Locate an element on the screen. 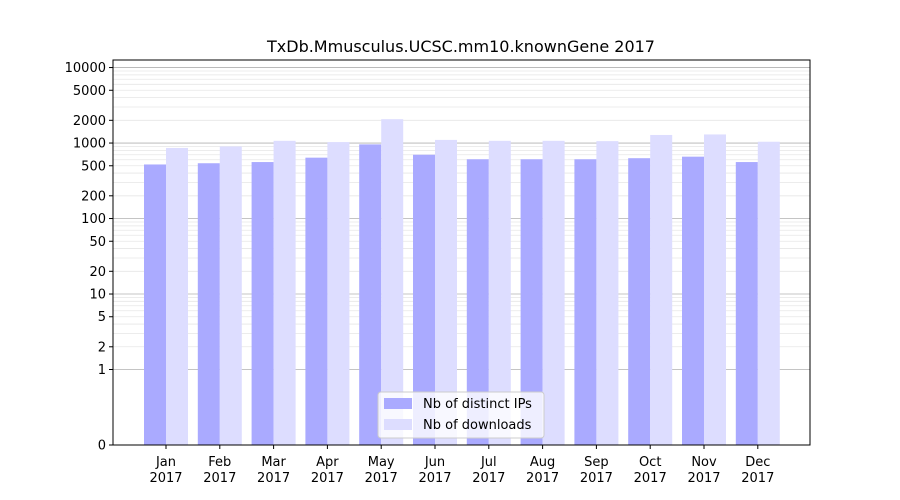 The width and height of the screenshot is (900, 500). bar-distinct-ips-jan is located at coordinates (155, 304).